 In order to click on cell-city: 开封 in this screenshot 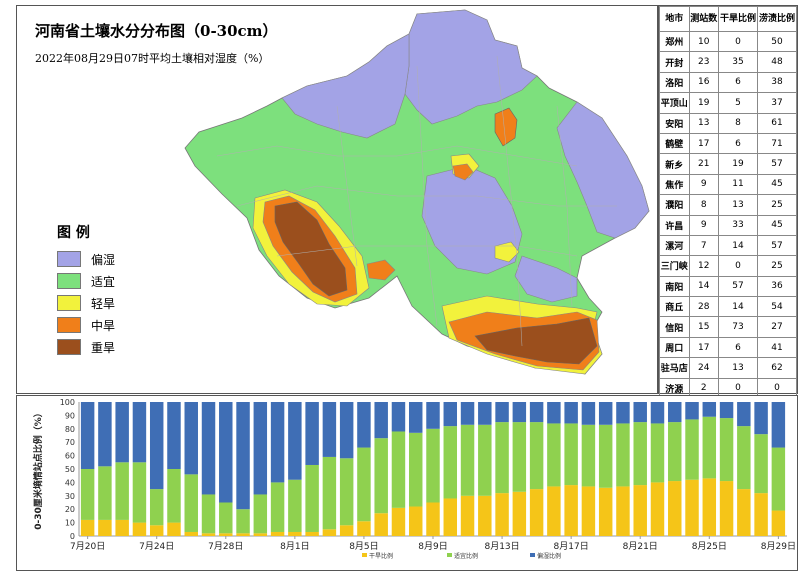, I will do `click(674, 62)`.